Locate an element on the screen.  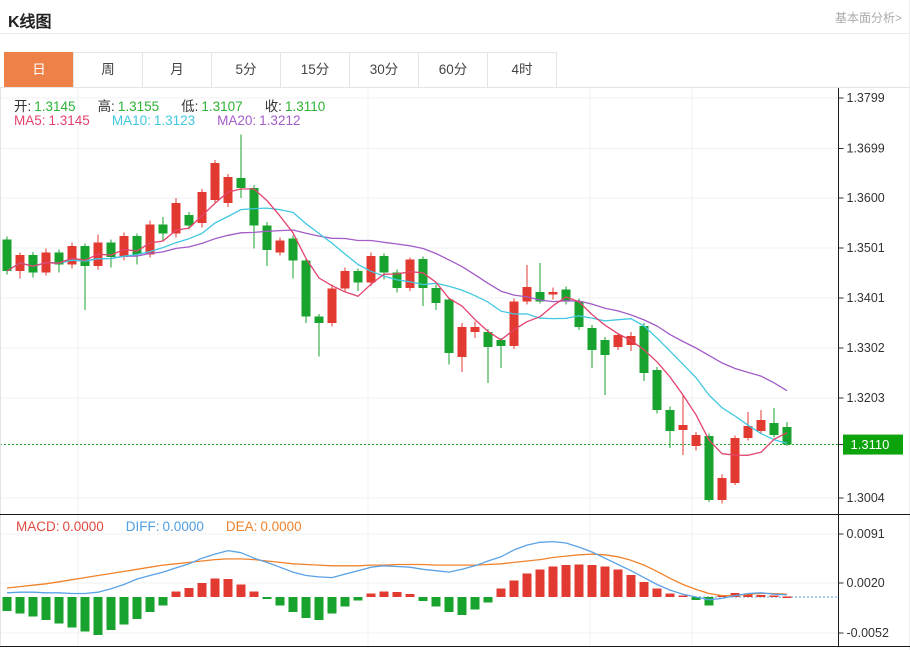
macd-tick-label: 0.0091 is located at coordinates (866, 534).